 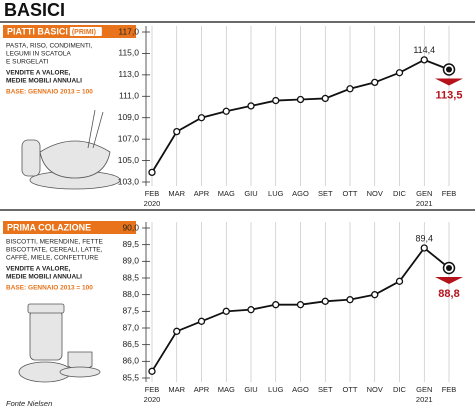 I want to click on y-tick-label: 88,5, so click(x=130, y=277).